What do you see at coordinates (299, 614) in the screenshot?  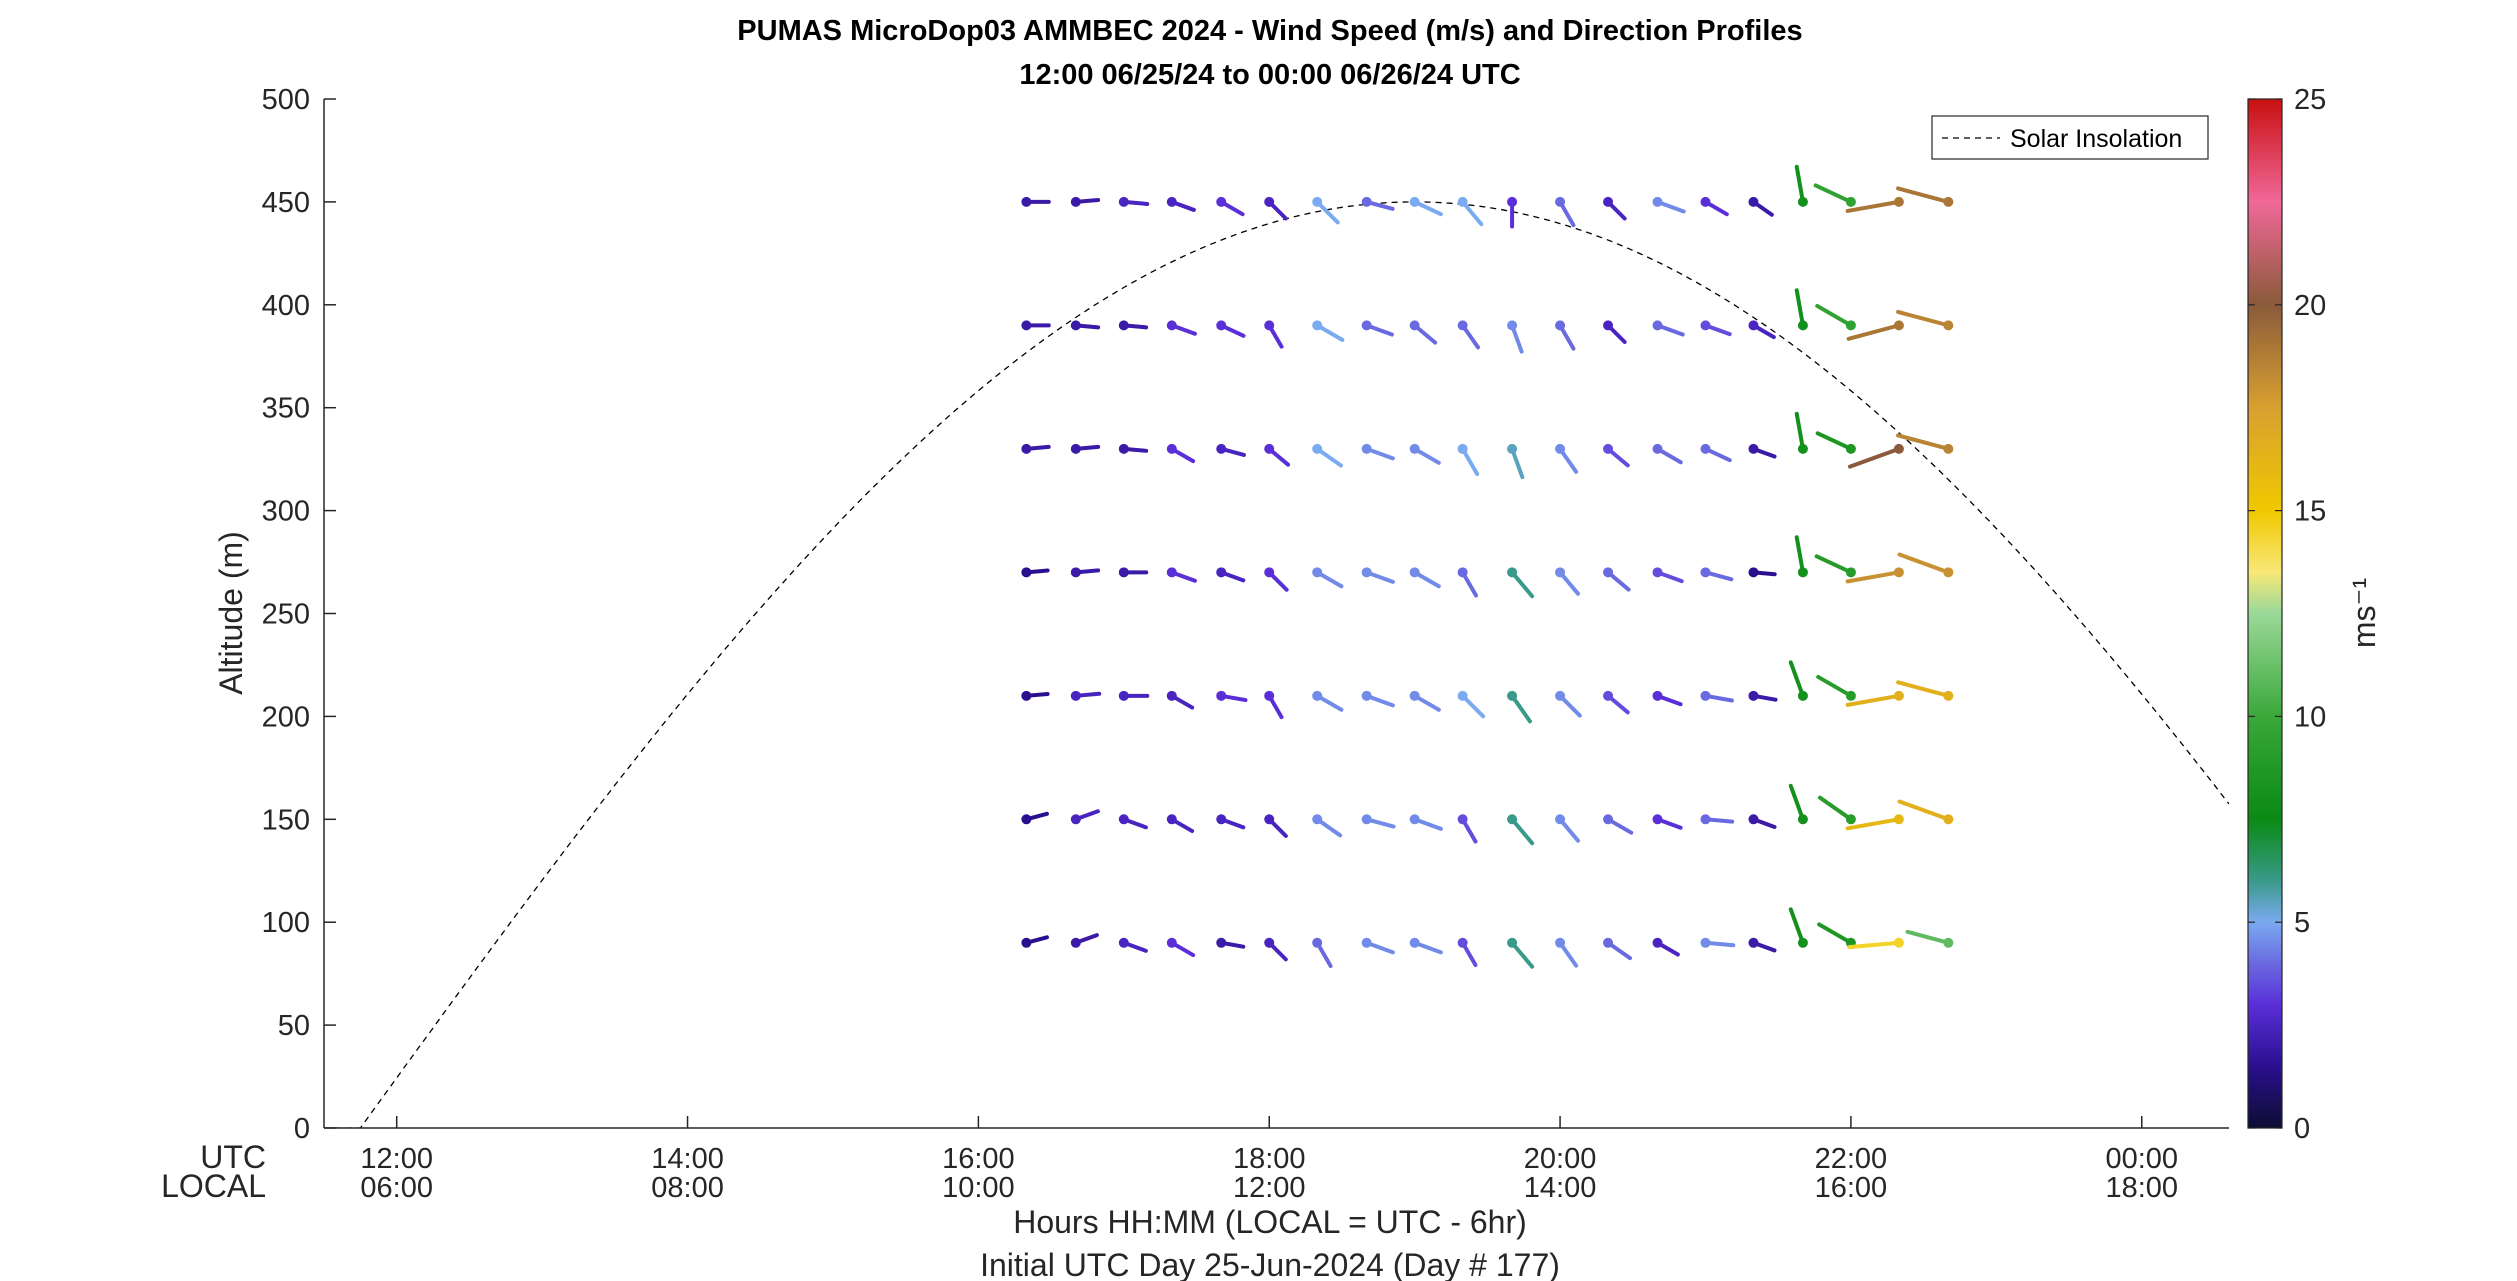 I see `y-axis: 0 50 100 150 200 250 300 350 400 450 500` at bounding box center [299, 614].